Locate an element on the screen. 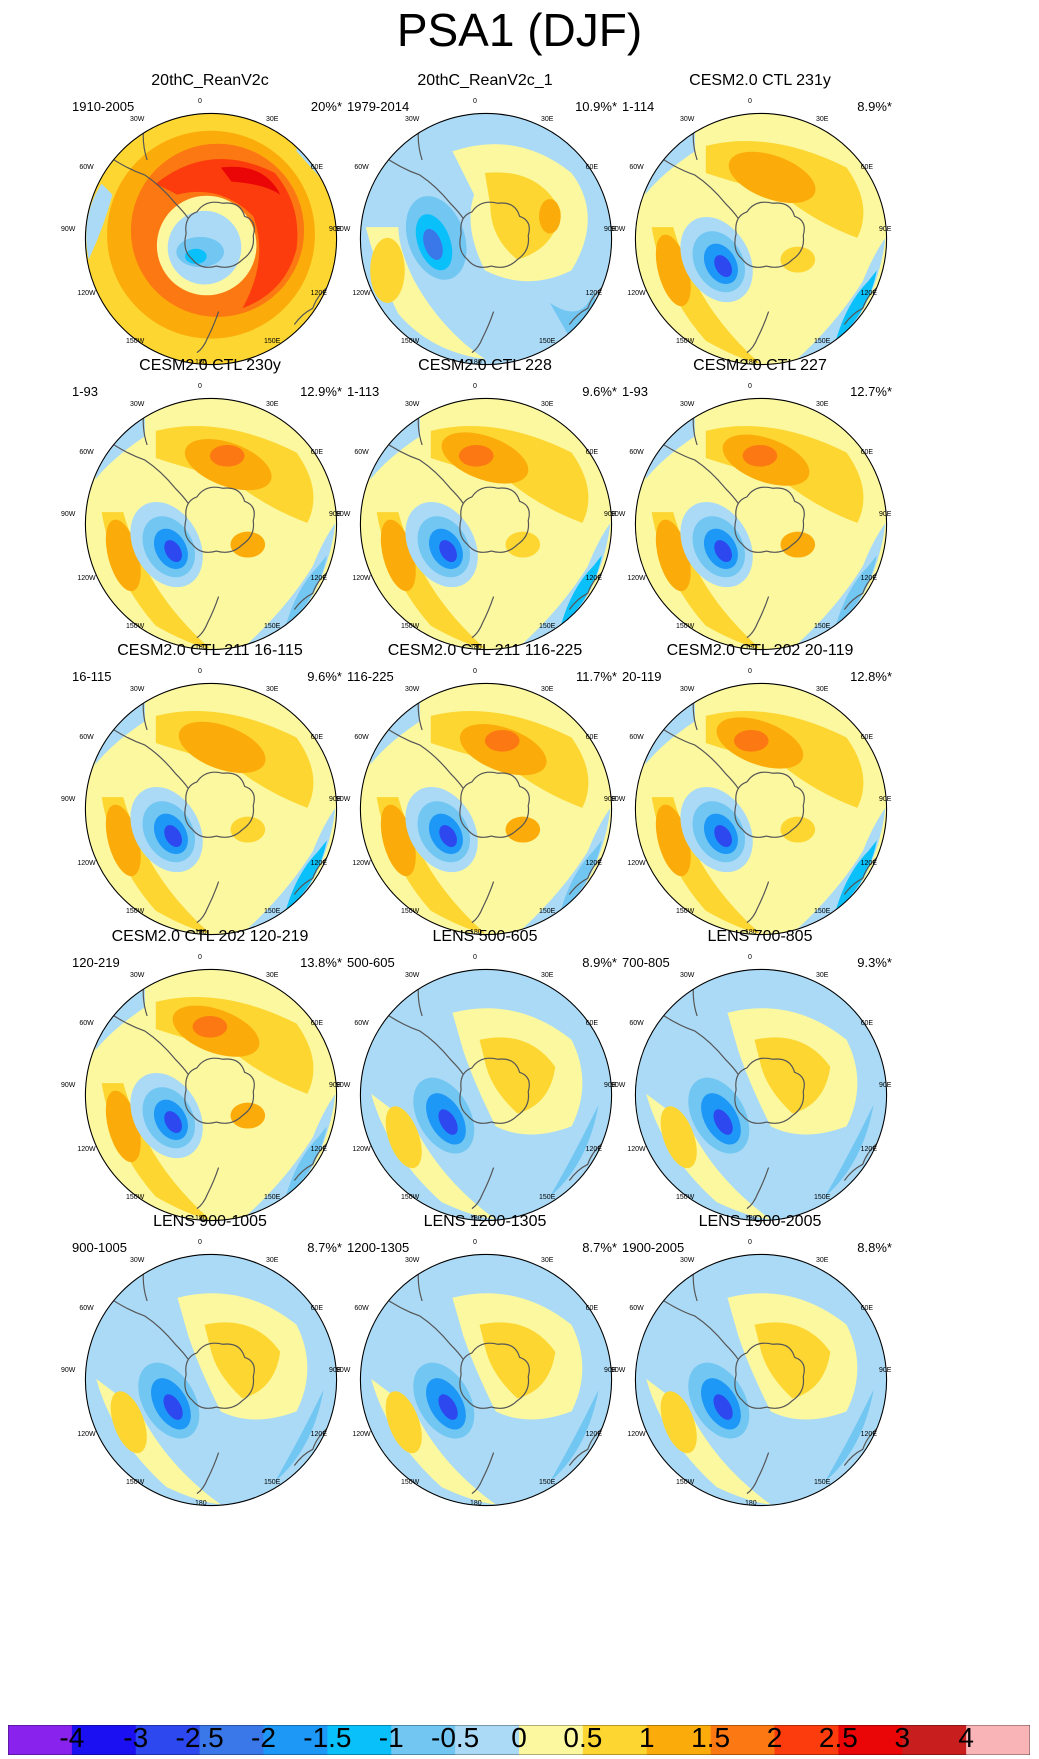 The width and height of the screenshot is (1039, 1759). colorbar-tick-label: -1 is located at coordinates (391, 1737).